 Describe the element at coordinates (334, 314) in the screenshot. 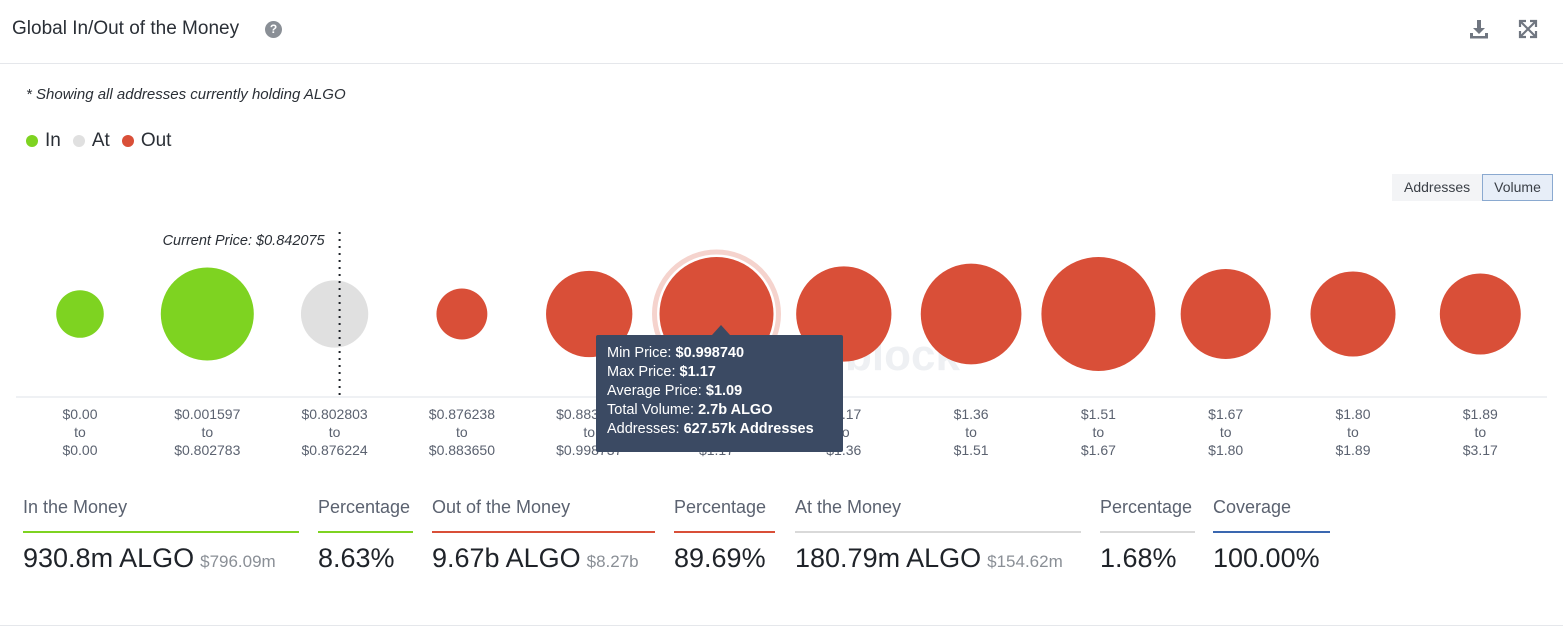

I see `bubble-at` at that location.